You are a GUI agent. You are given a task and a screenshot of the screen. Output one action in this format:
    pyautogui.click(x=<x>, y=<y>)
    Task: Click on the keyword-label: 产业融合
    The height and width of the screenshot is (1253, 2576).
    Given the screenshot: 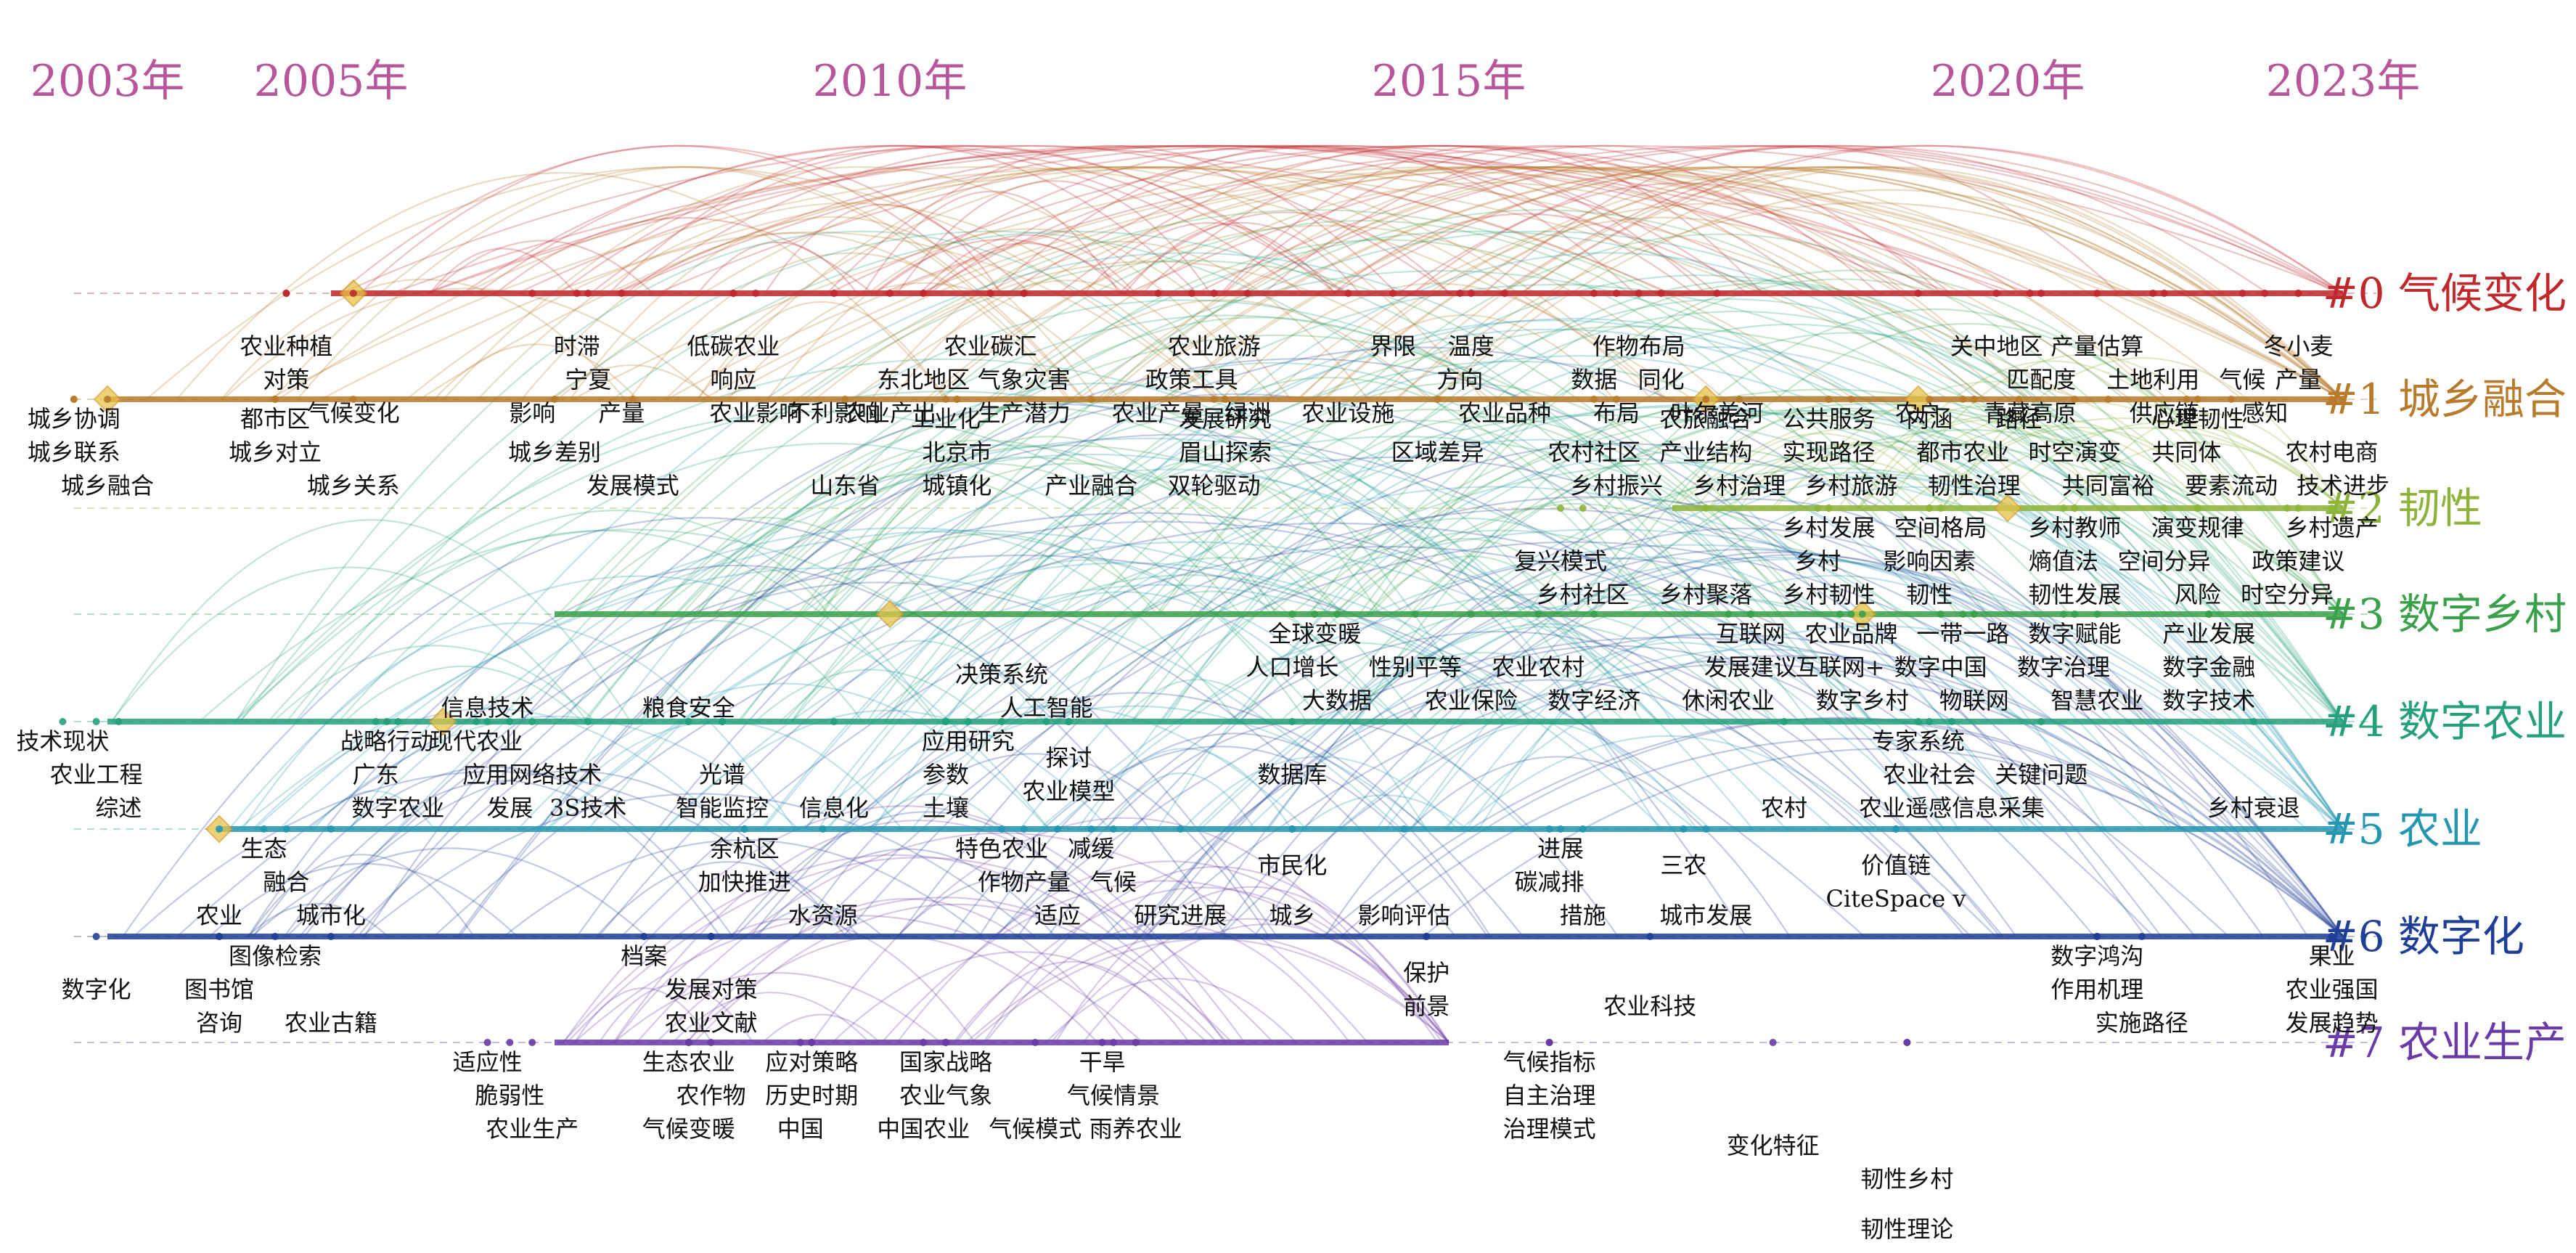 What is the action you would take?
    pyautogui.click(x=1091, y=486)
    